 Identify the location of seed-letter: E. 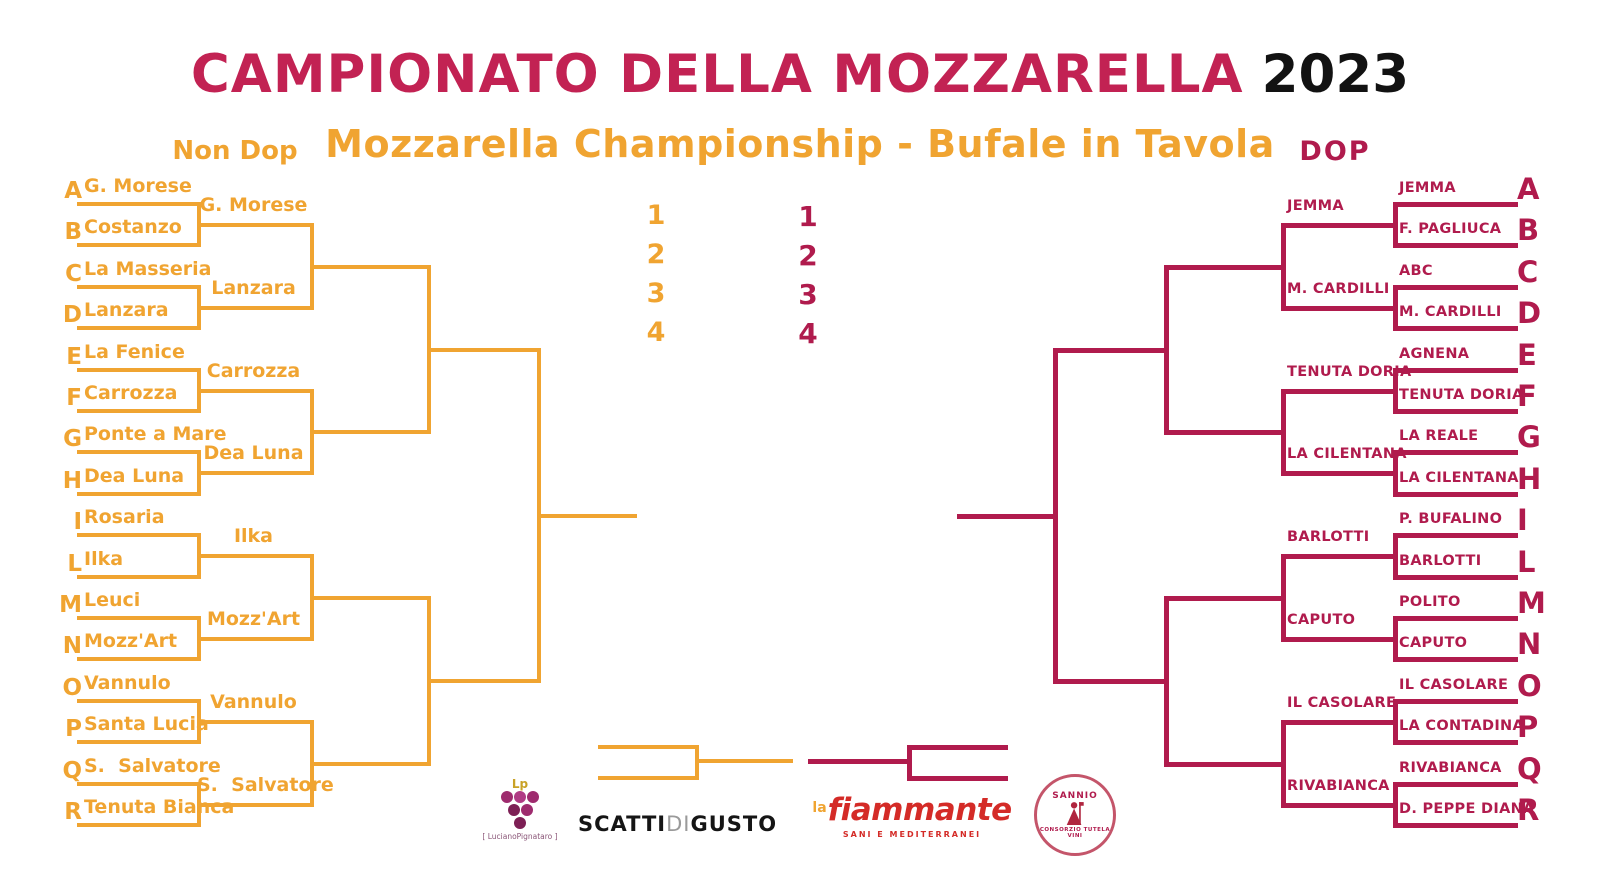
(1527, 355).